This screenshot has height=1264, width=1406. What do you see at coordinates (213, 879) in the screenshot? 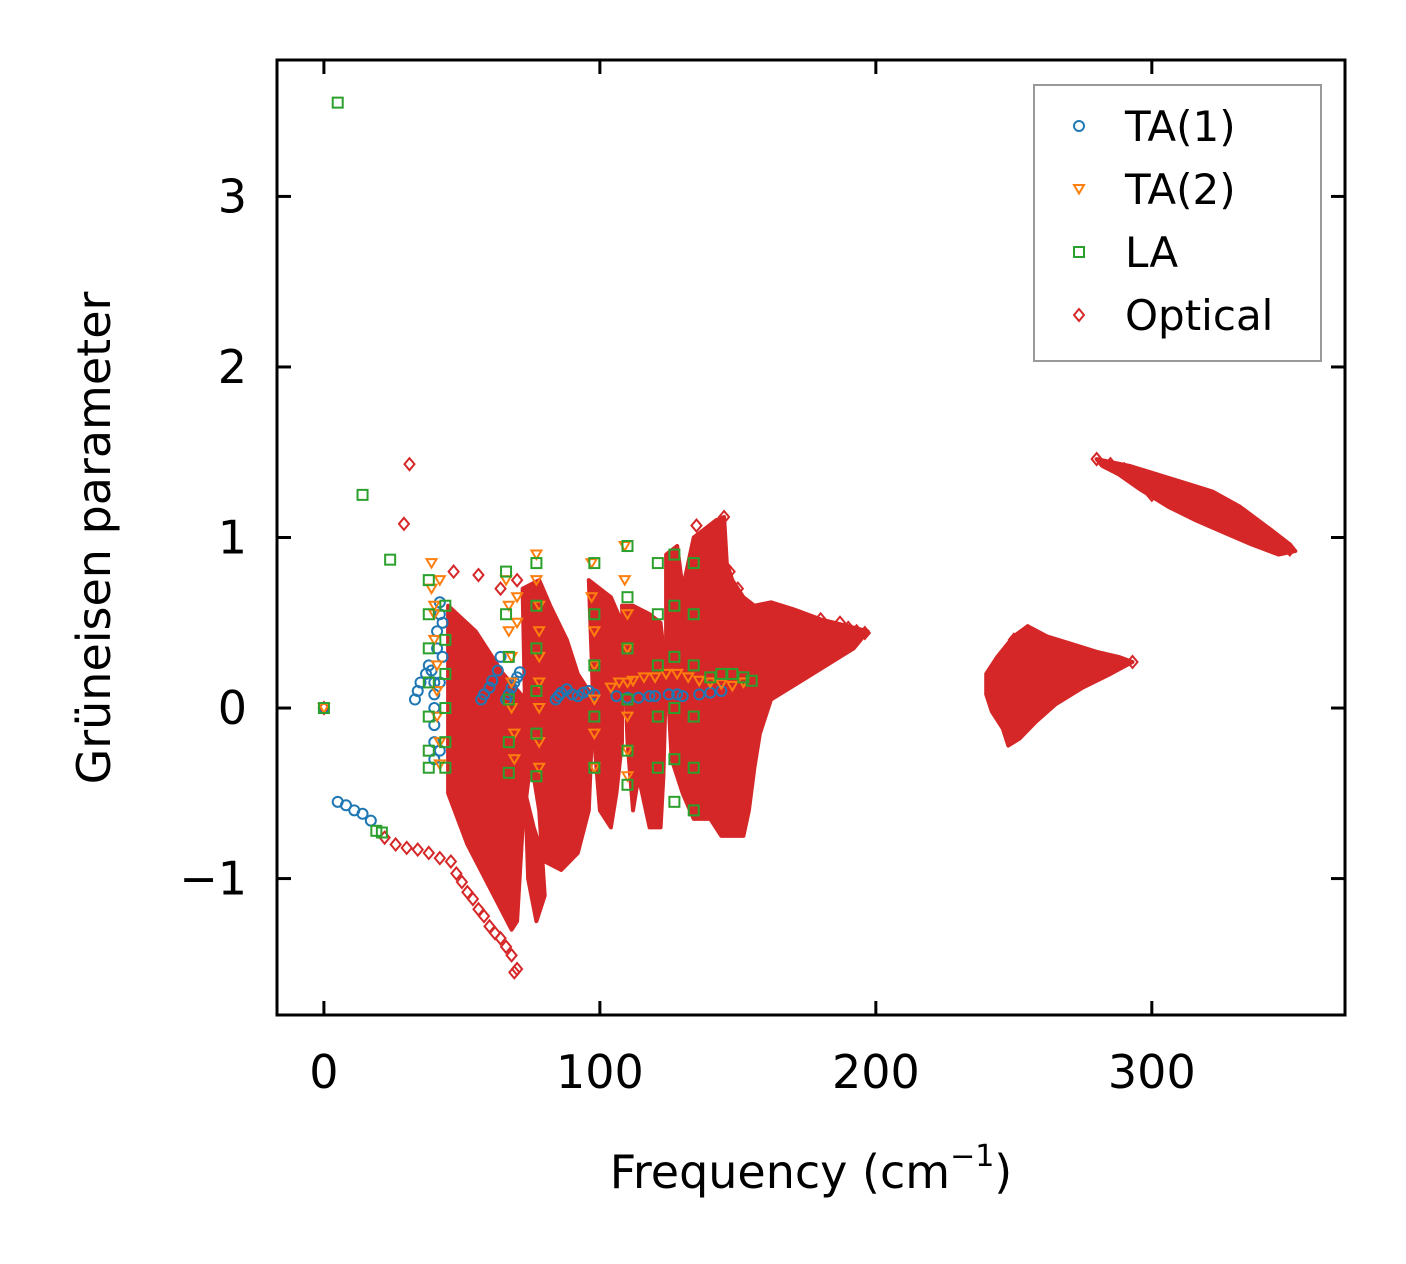
I see `y-tick-label: −1` at bounding box center [213, 879].